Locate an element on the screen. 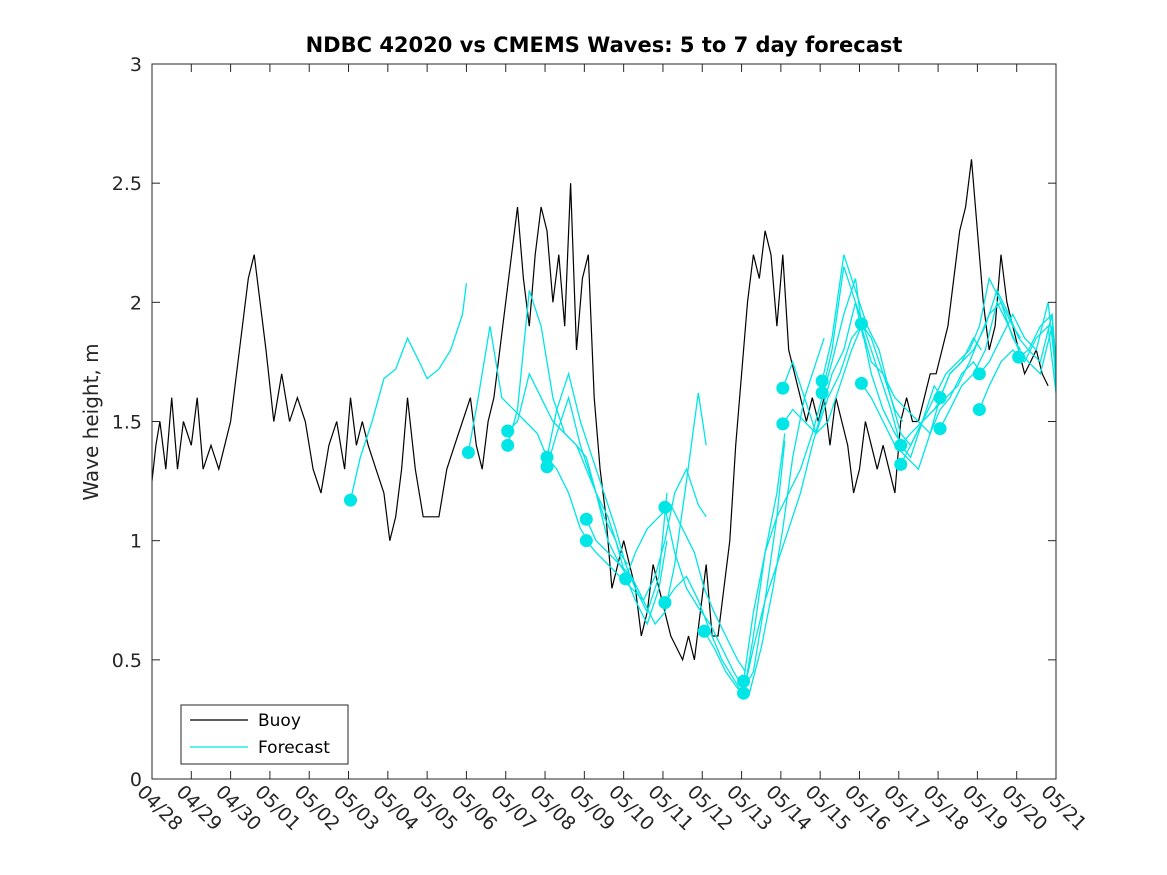 Image resolution: width=1167 pixels, height=875 pixels. y-axis-label: Wave height, m is located at coordinates (91, 421).